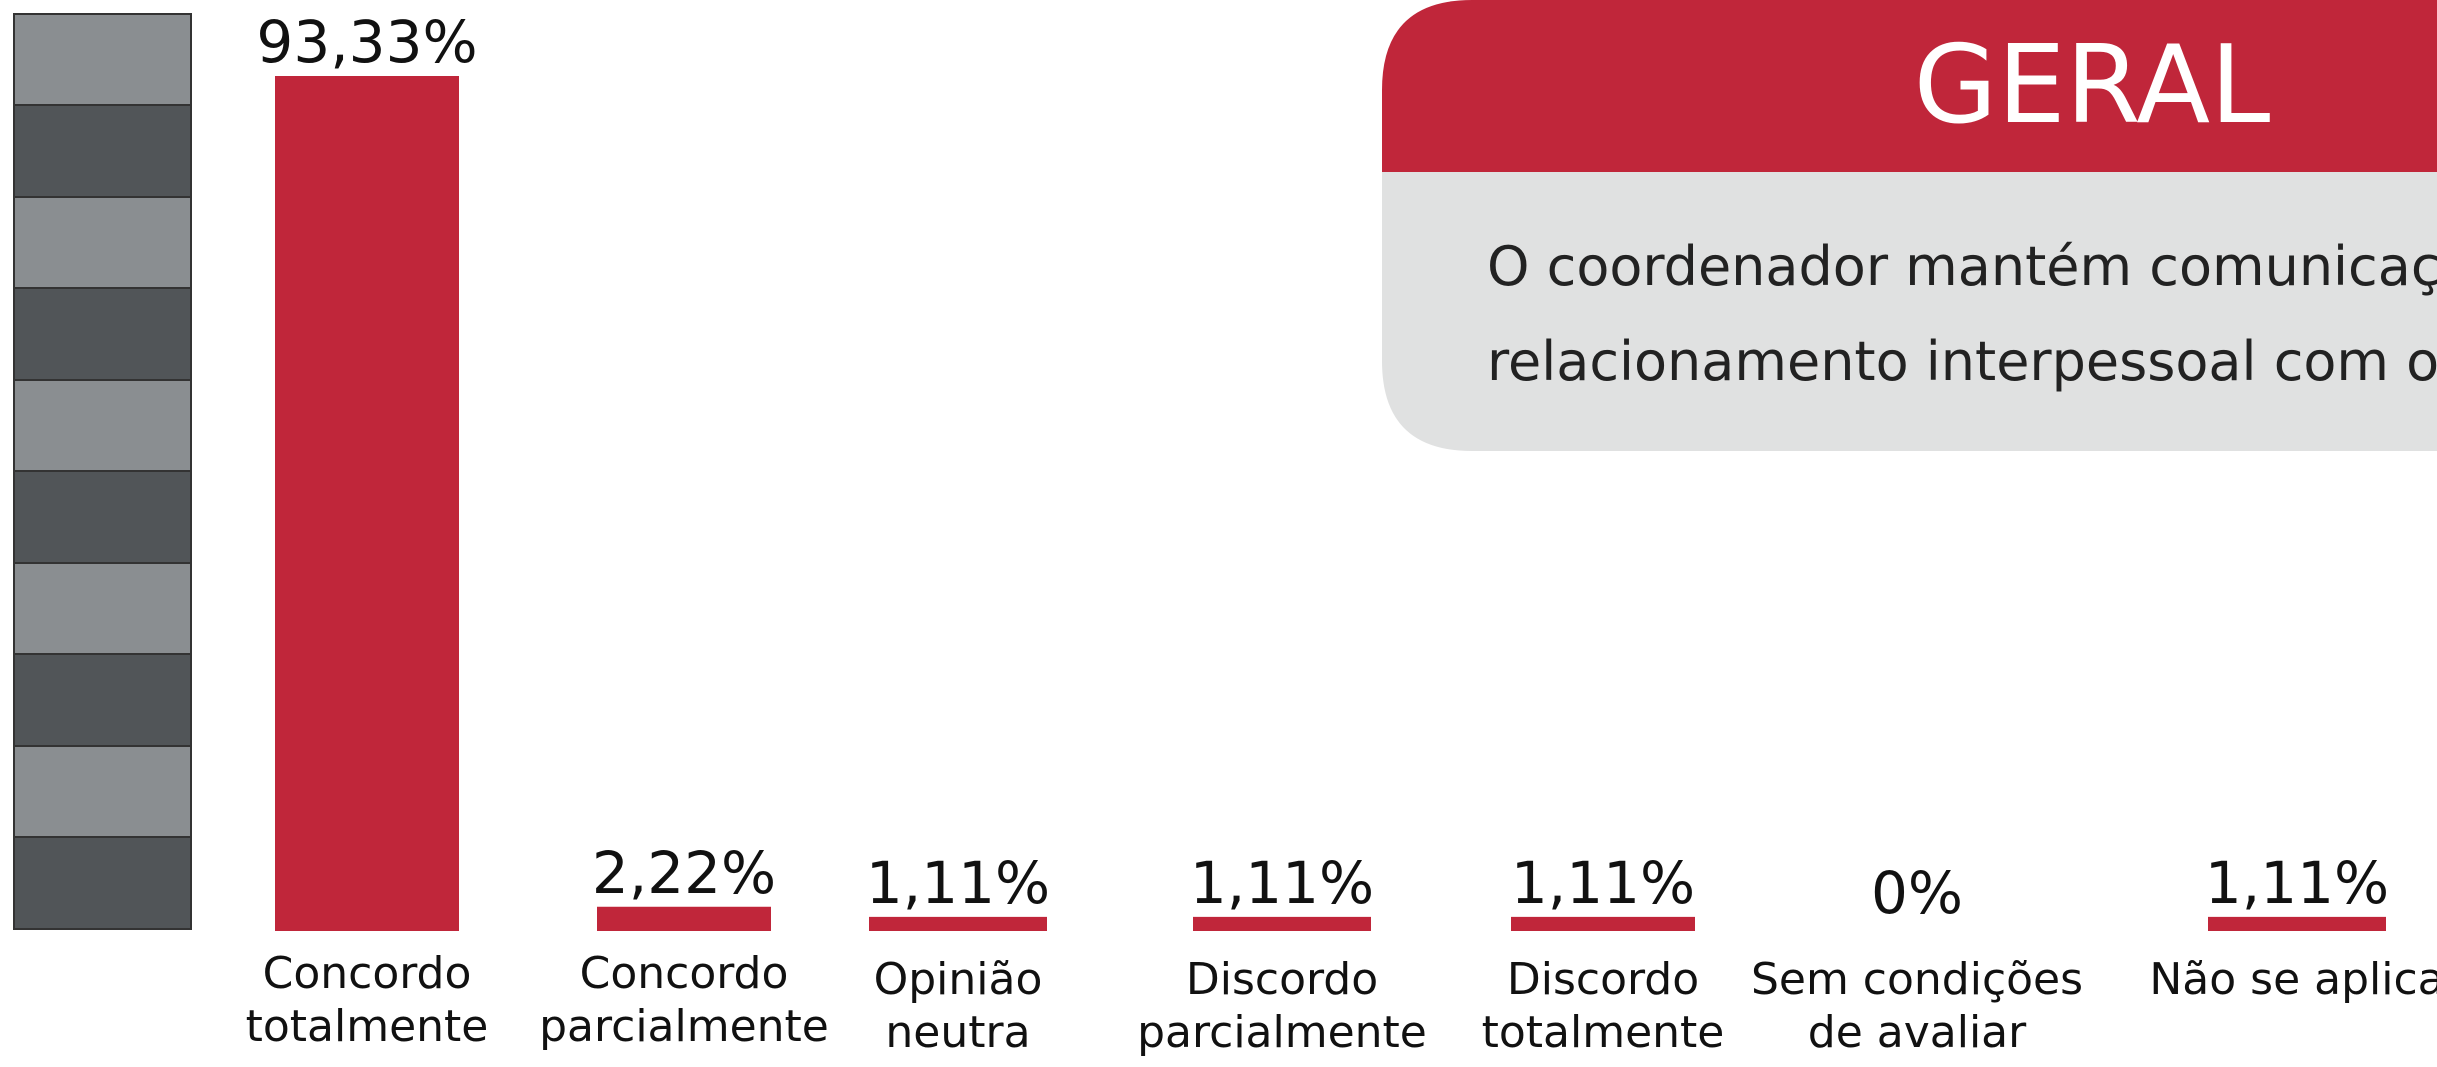  Describe the element at coordinates (1909, 311) in the screenshot. I see `subtitle-panel` at that location.